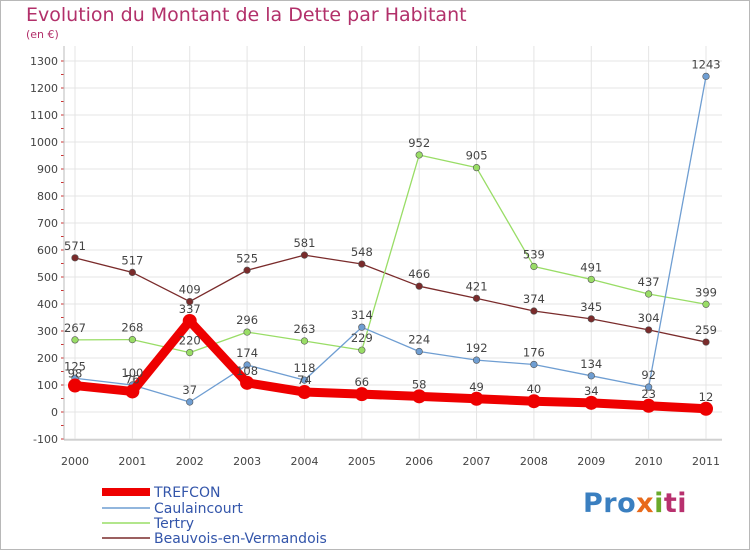 This screenshot has width=750, height=550. What do you see at coordinates (591, 391) in the screenshot?
I see `data-label: 34` at bounding box center [591, 391].